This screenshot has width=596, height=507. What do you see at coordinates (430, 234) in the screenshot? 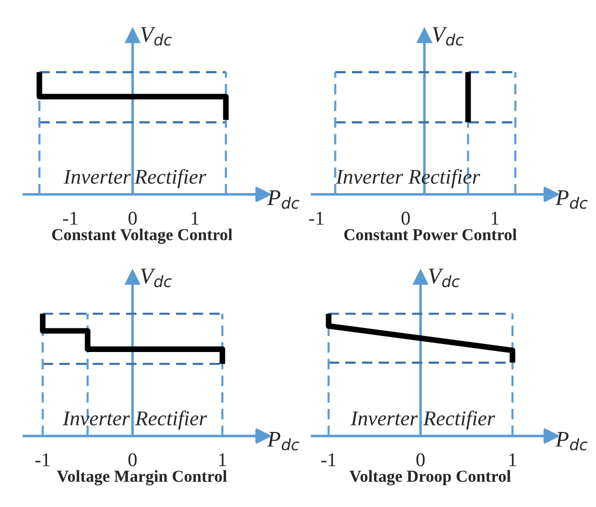
I see `text: Constant Power Control` at bounding box center [430, 234].